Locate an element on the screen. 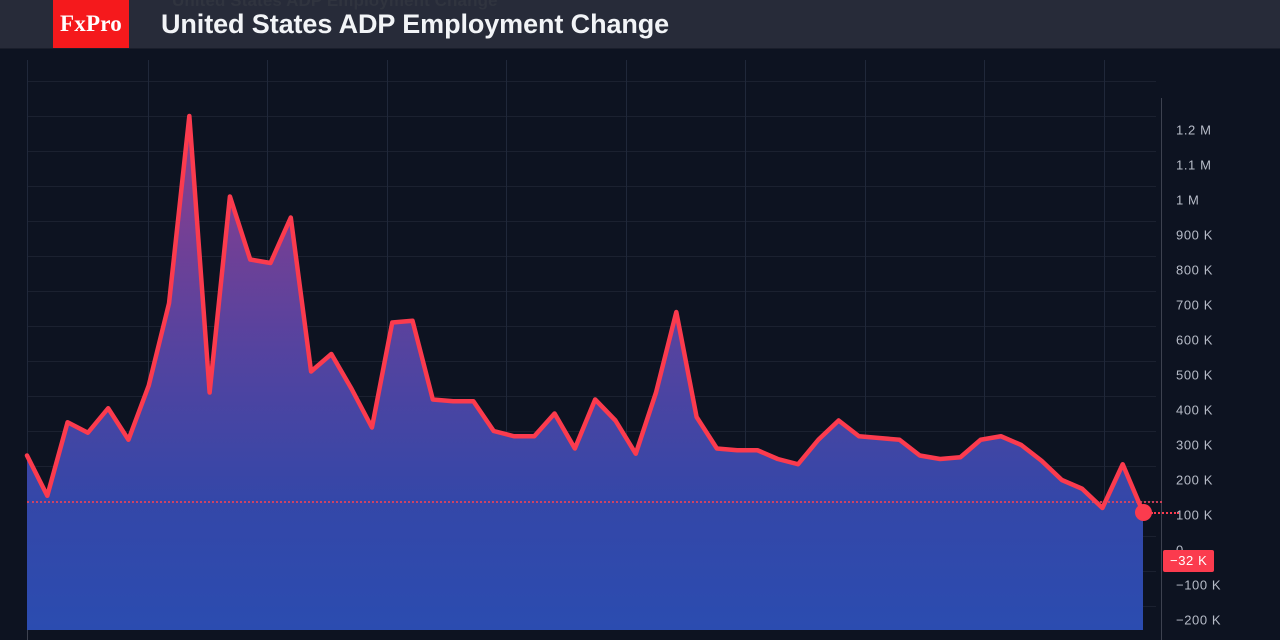 This screenshot has height=640, width=1280. fxpro-logo: FxPro is located at coordinates (91, 24).